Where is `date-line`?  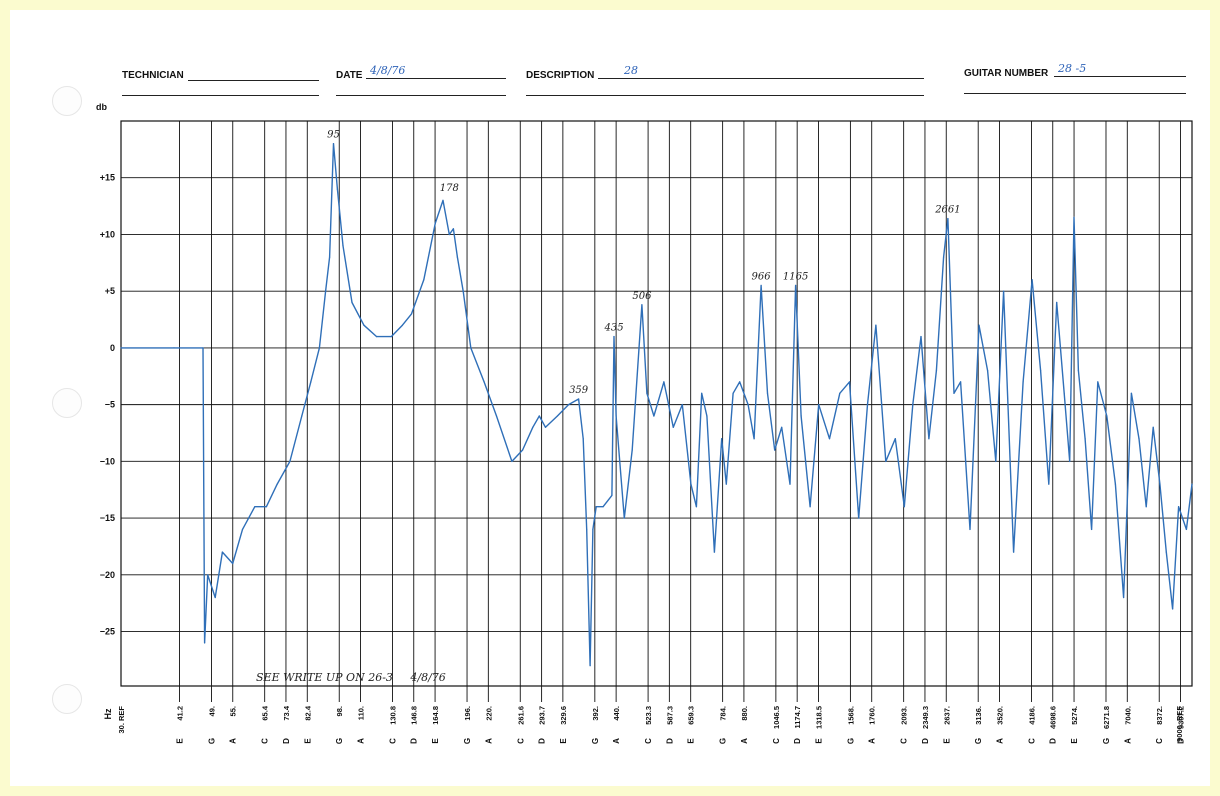
date-line is located at coordinates (436, 78).